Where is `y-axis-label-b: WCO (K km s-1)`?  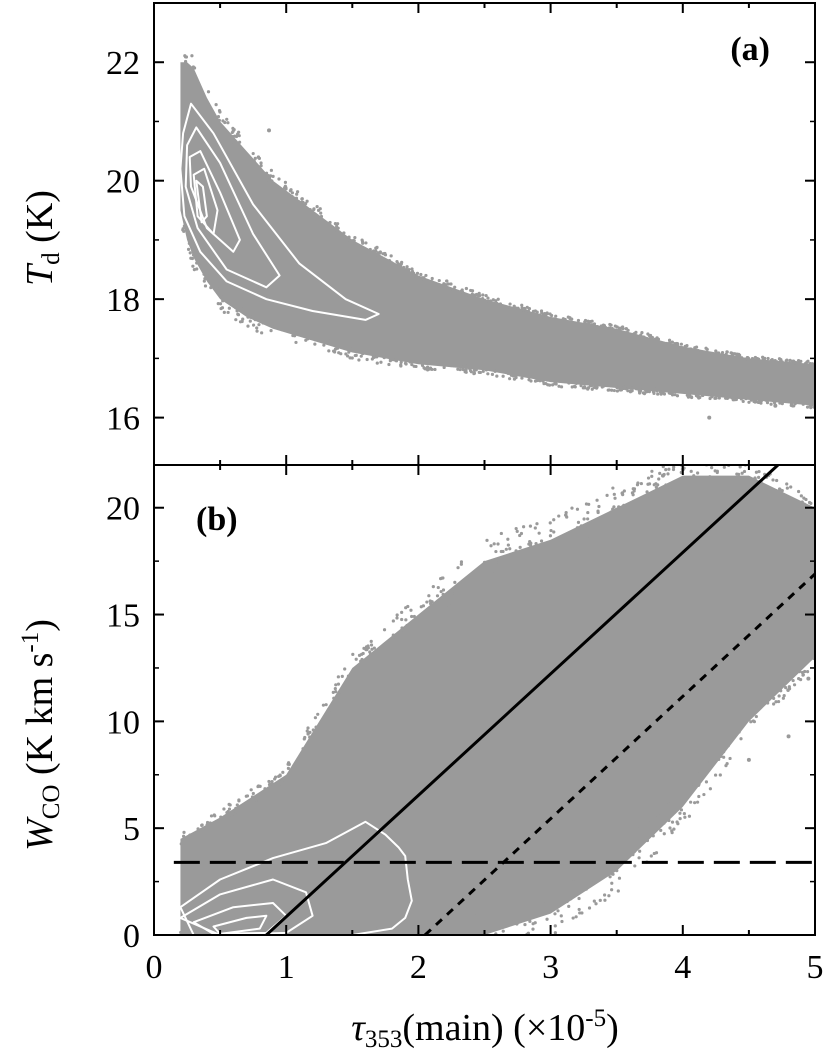 y-axis-label-b: WCO (K km s-1) is located at coordinates (41, 735).